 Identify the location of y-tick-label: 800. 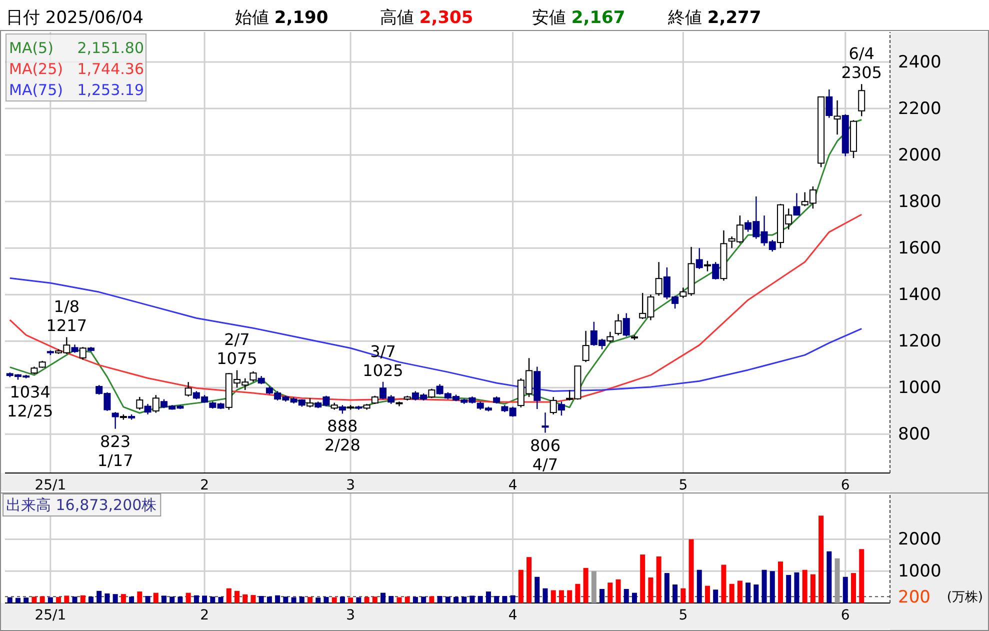
(914, 434).